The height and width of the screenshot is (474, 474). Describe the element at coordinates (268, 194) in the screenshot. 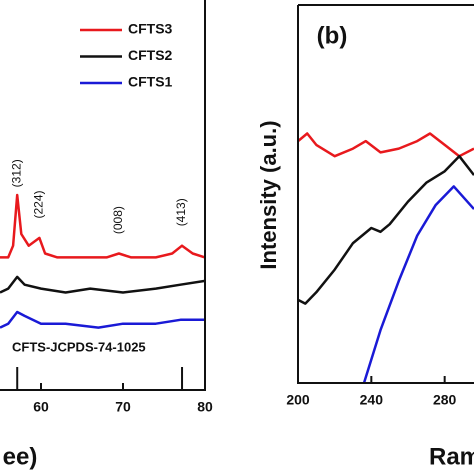

I see `y-axis-label: Intensity (a.u.)` at that location.